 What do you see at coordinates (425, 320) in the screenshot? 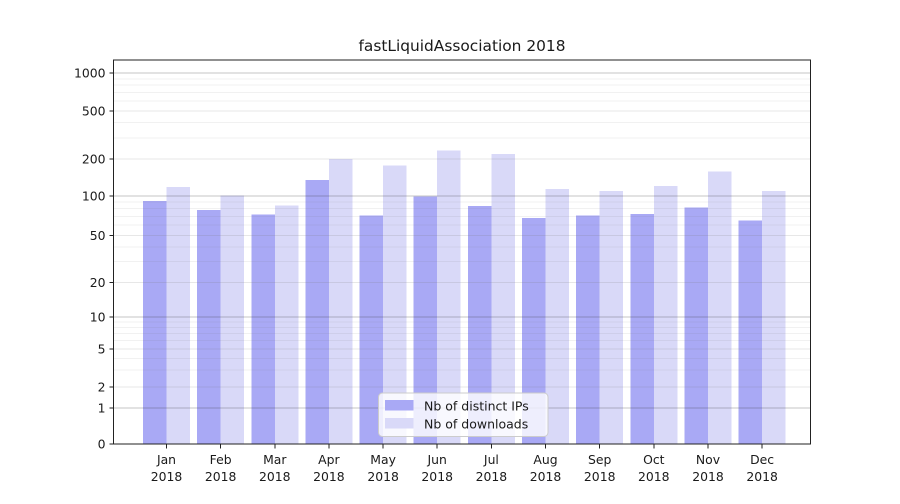
I see `bar-distinct-ips-jun` at bounding box center [425, 320].